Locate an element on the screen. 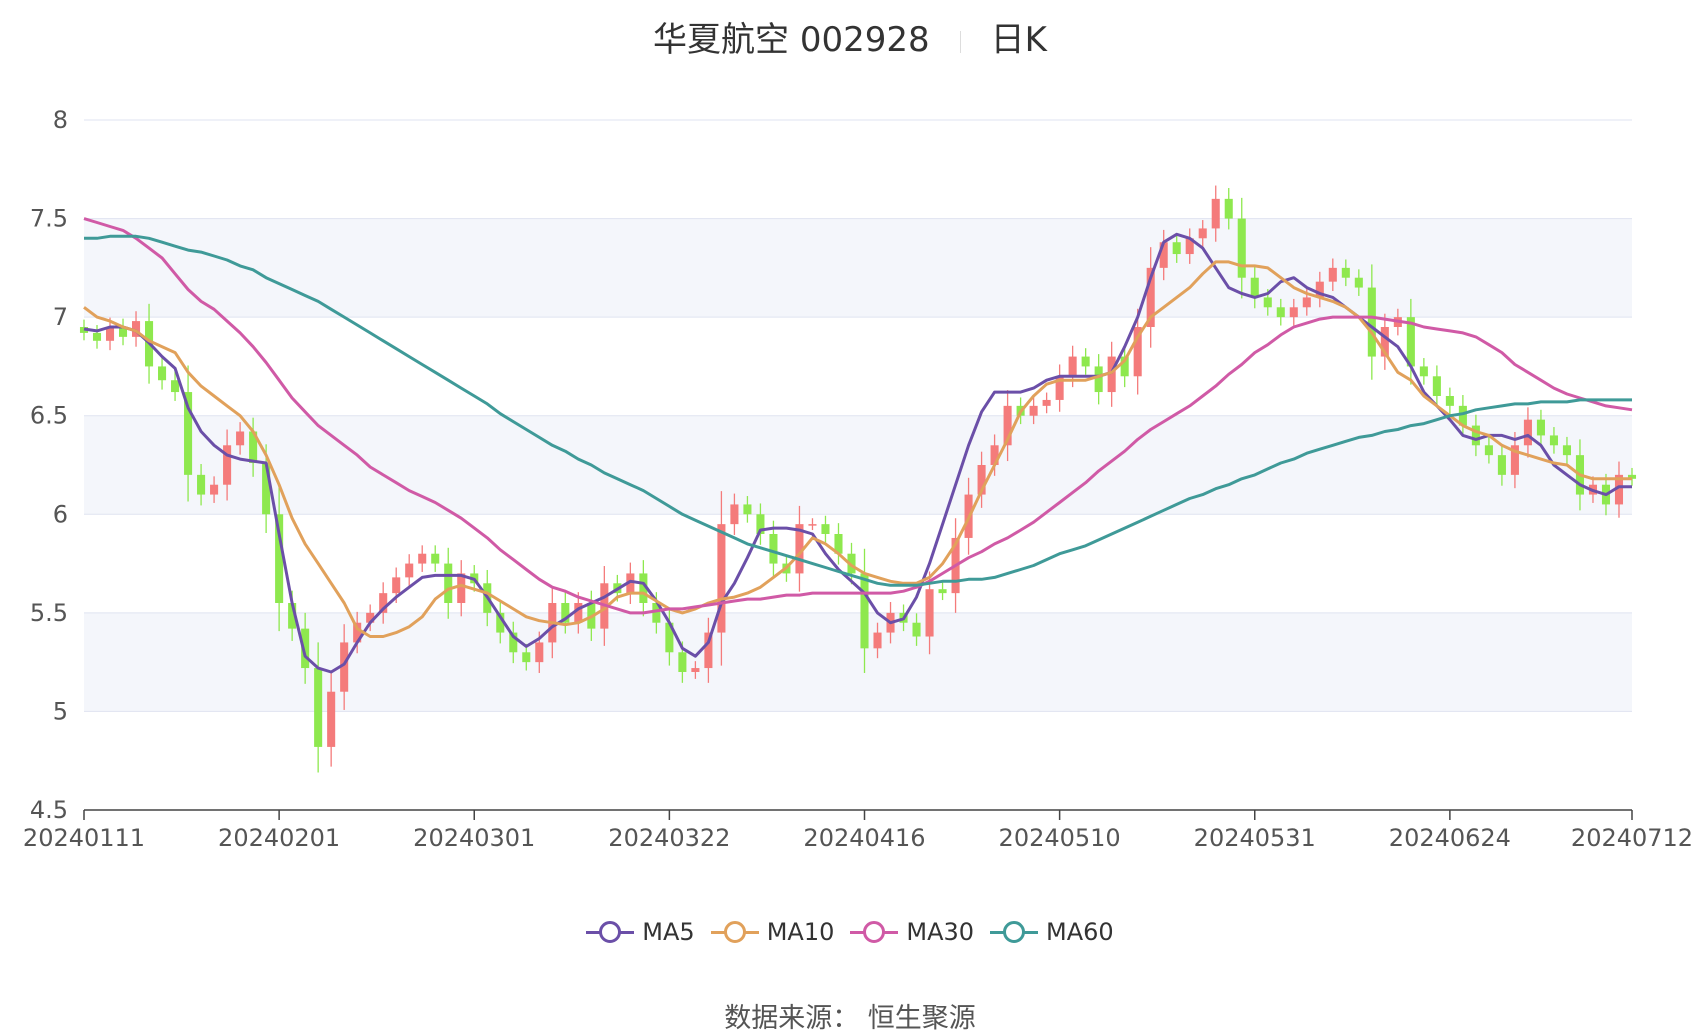  x-tick-label: 20240201 is located at coordinates (279, 838).